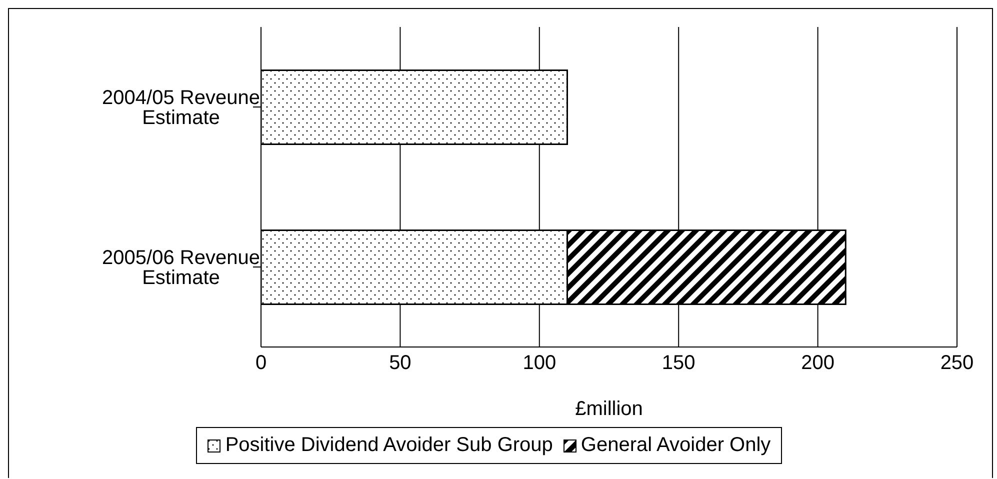 This screenshot has height=479, width=997. Describe the element at coordinates (675, 445) in the screenshot. I see `legend-label: General Avoider Only` at that location.